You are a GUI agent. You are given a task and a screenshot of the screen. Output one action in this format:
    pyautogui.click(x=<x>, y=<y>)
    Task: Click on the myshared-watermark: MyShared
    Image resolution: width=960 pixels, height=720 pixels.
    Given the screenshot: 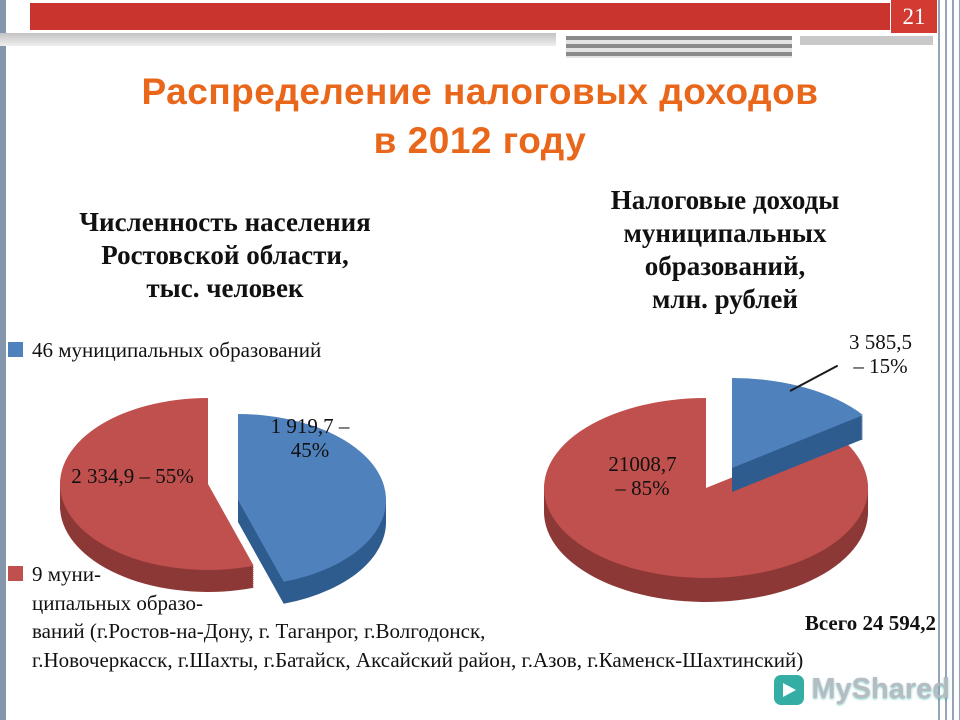 What is the action you would take?
    pyautogui.click(x=862, y=689)
    